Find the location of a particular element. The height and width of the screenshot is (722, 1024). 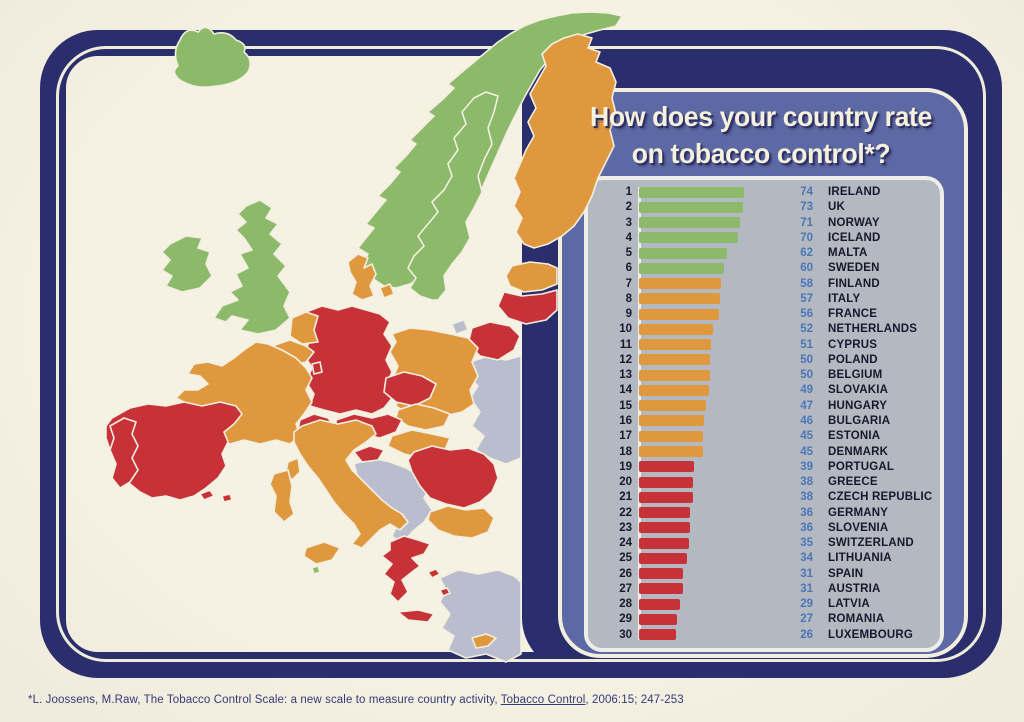

score-value: 57 is located at coordinates (806, 298).